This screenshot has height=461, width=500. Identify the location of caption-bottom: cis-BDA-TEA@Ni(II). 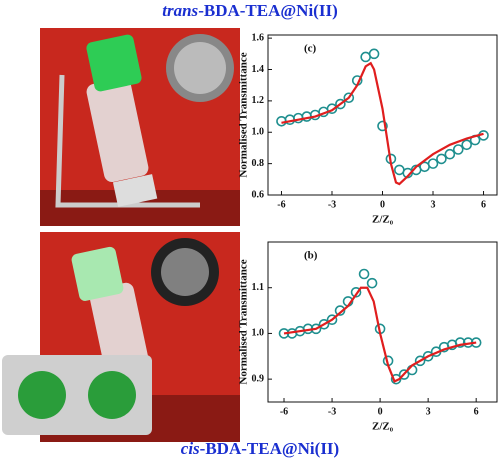
(260, 448).